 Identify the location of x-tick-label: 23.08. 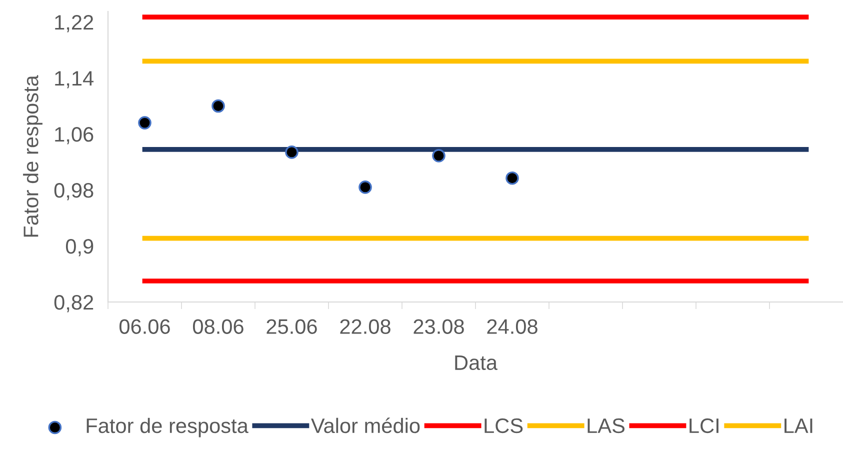
(439, 326).